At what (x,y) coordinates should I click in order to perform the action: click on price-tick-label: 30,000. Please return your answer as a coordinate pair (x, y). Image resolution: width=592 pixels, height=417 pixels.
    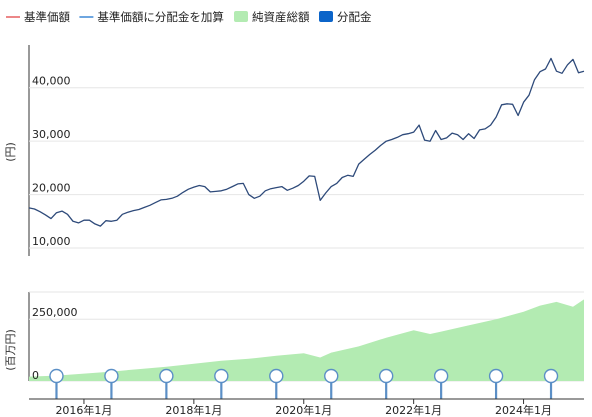
    Looking at the image, I should click on (51, 134).